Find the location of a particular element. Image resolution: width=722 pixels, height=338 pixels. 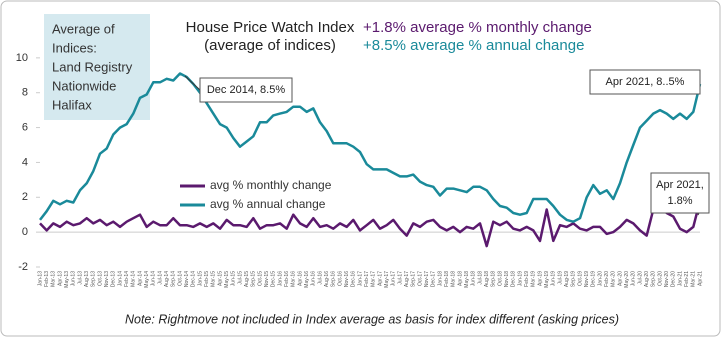

x-tick-label: Jun-20 is located at coordinates (634, 279).